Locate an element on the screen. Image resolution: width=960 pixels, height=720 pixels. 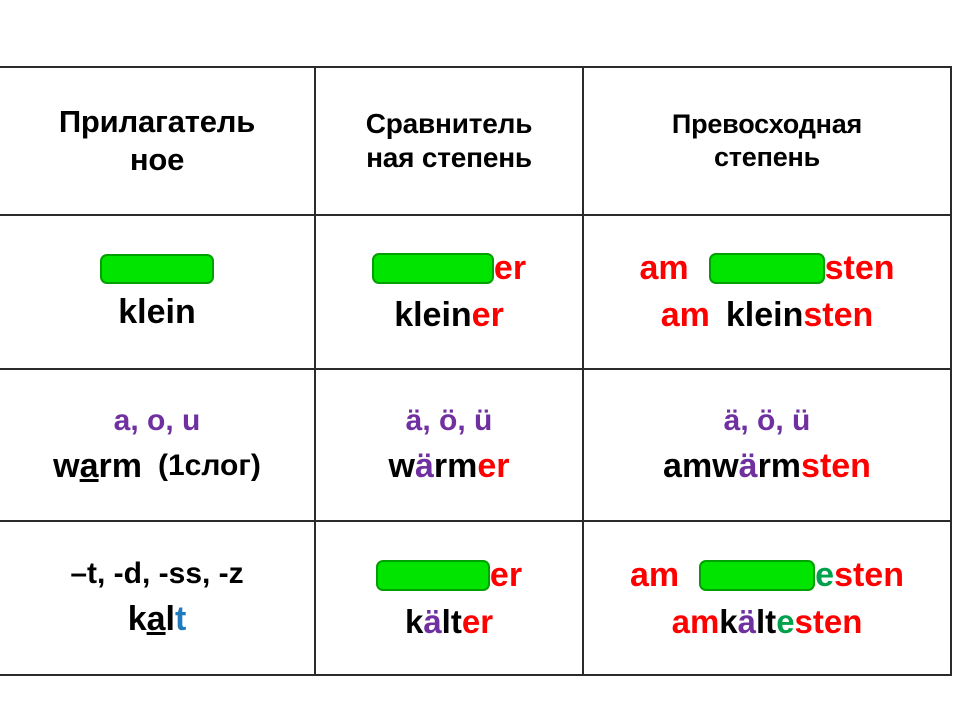
kalt-positive-rule: –t, -d, -ss, -z is located at coordinates (157, 574).